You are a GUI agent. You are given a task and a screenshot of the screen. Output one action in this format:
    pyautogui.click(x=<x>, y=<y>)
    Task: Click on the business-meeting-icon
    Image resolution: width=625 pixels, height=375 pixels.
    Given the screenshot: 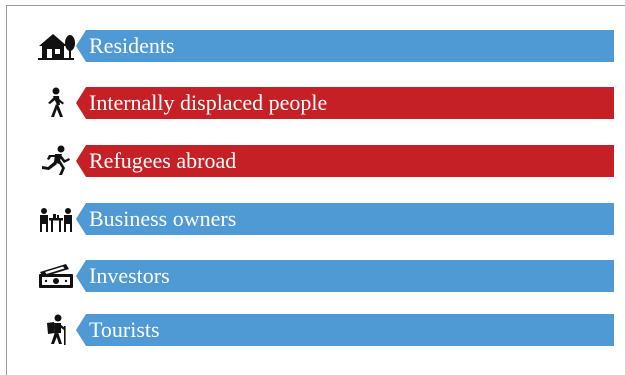 What is the action you would take?
    pyautogui.click(x=56, y=219)
    